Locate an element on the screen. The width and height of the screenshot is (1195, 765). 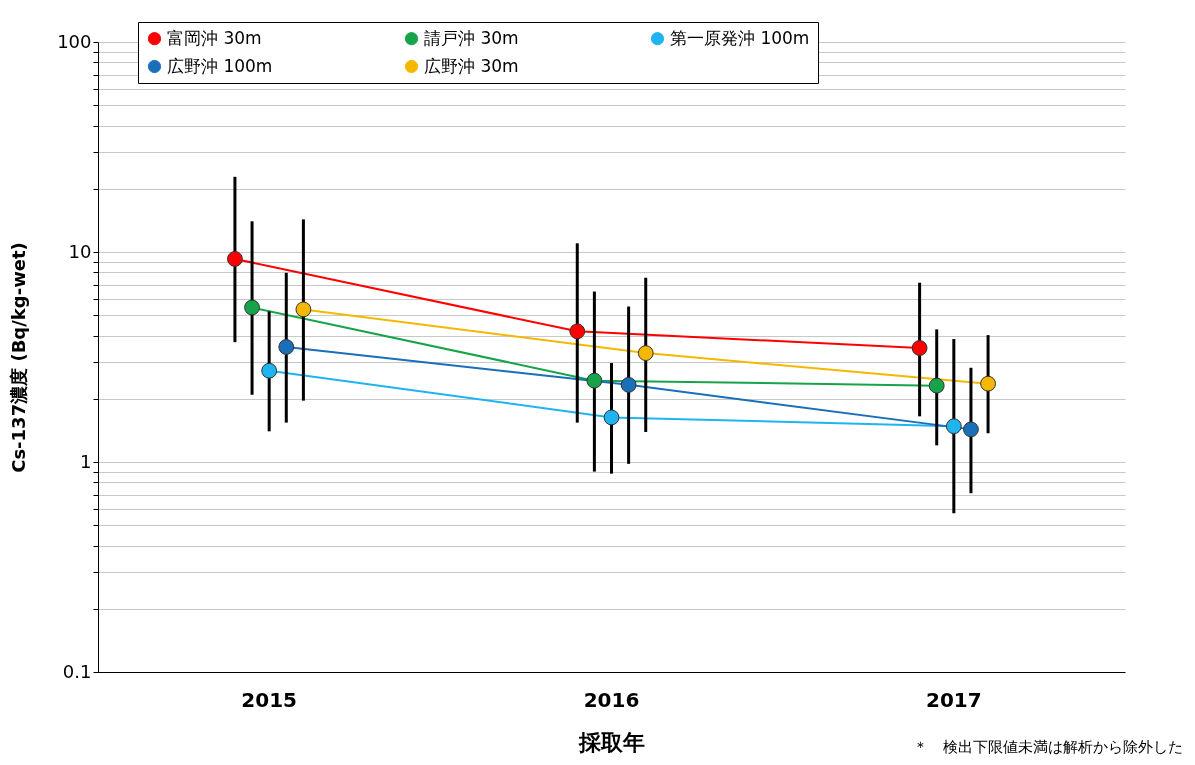
y-tick-label: 100 is located at coordinates (74, 41).